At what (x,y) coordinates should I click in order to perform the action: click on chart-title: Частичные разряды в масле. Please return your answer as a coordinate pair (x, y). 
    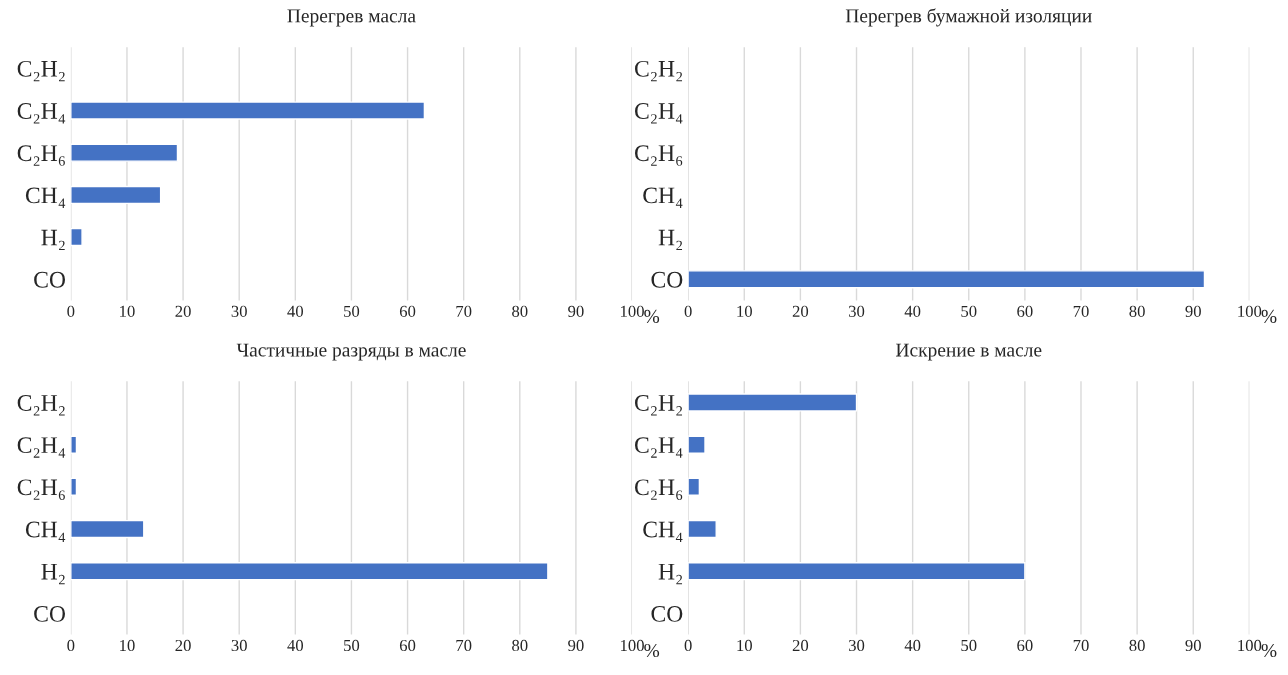
    Looking at the image, I should click on (351, 352).